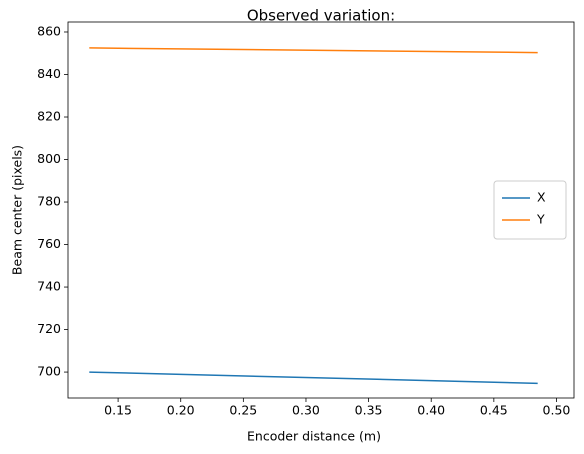 Image resolution: width=584 pixels, height=454 pixels. Describe the element at coordinates (557, 410) in the screenshot. I see `x-tick-label: 0.50` at that location.